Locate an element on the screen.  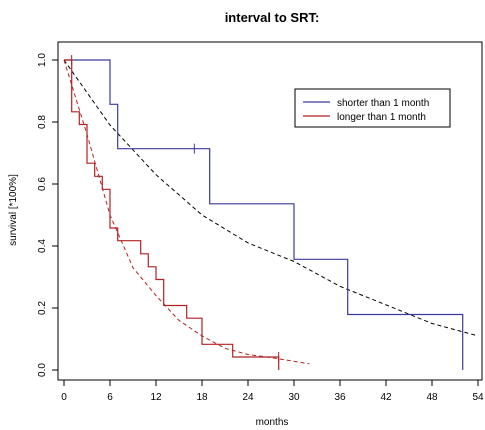
y-tick-label: 0.6 is located at coordinates (42, 184).